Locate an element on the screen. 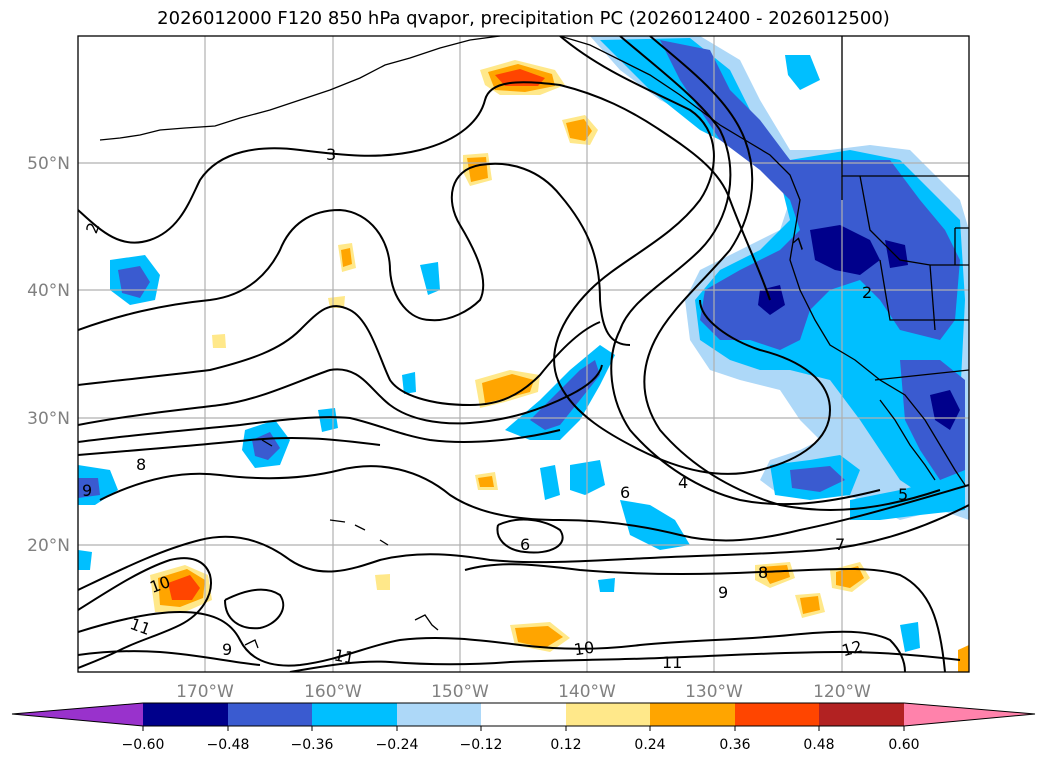 The height and width of the screenshot is (765, 1047). colorbar-tick-label: 0.12 is located at coordinates (565, 745).